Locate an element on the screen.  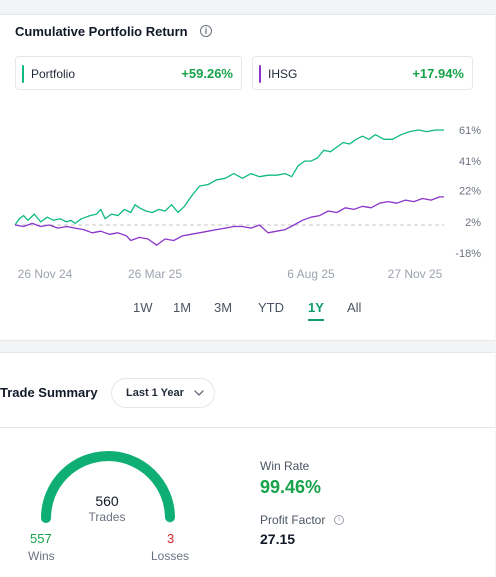
benchmark-stat-box: IHSG +17.94% is located at coordinates (362, 73).